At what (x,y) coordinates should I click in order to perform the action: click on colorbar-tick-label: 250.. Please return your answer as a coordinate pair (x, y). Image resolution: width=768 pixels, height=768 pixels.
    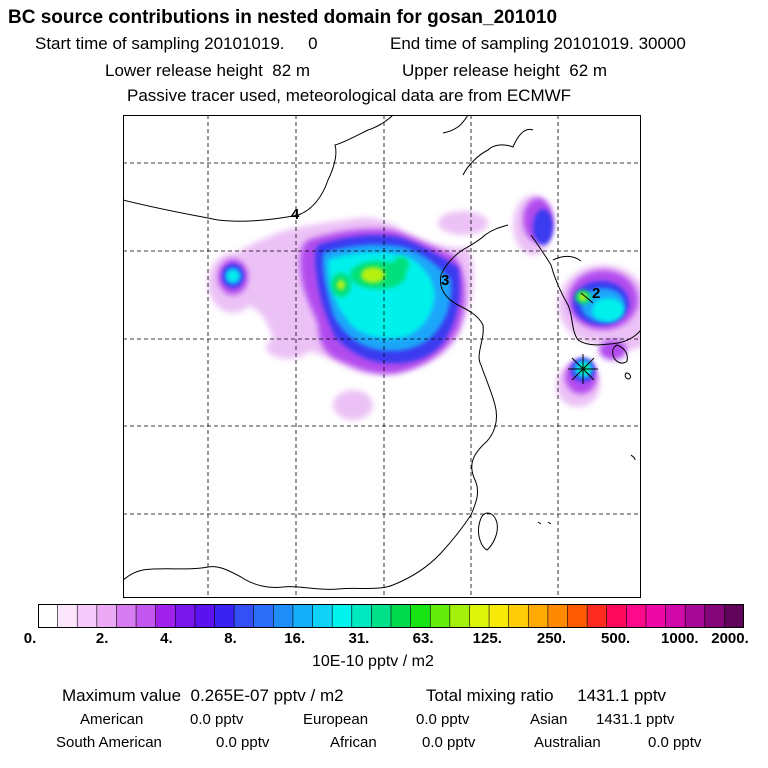
    Looking at the image, I should click on (551, 638).